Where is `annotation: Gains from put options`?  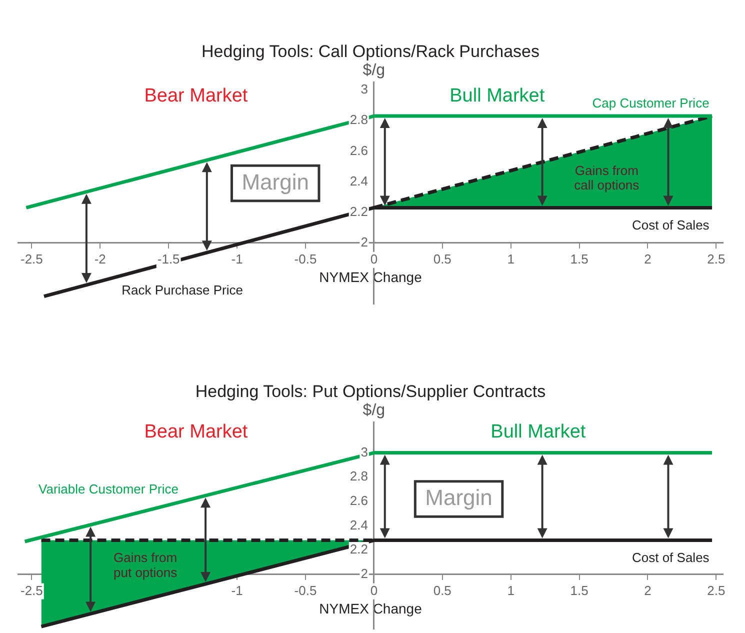 annotation: Gains from put options is located at coordinates (146, 565).